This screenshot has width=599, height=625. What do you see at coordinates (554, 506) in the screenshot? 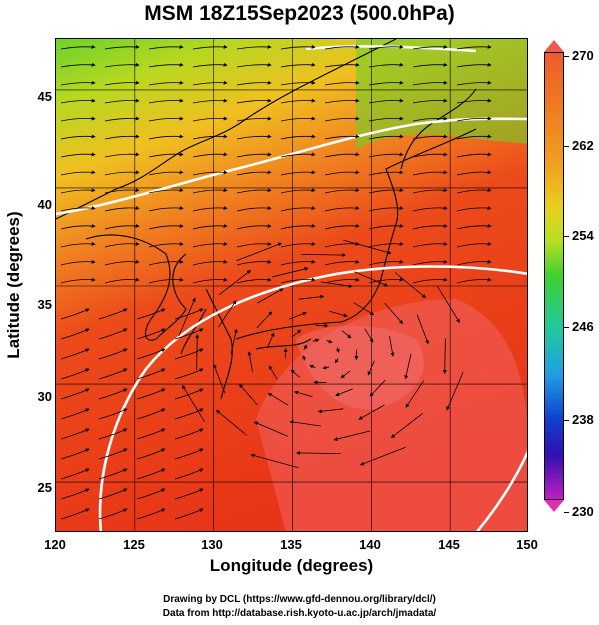
I see `colorbar-bottom-cap` at bounding box center [554, 506].